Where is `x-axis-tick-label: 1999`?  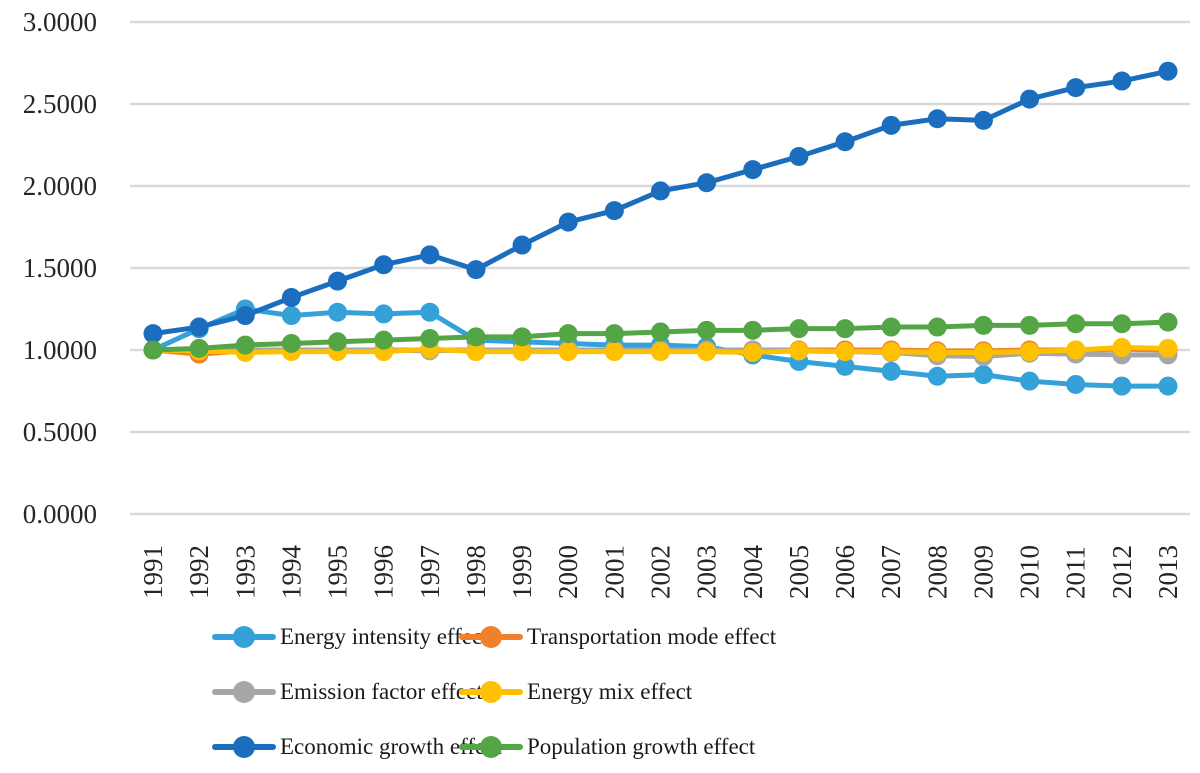
x-axis-tick-label: 1999 is located at coordinates (522, 572).